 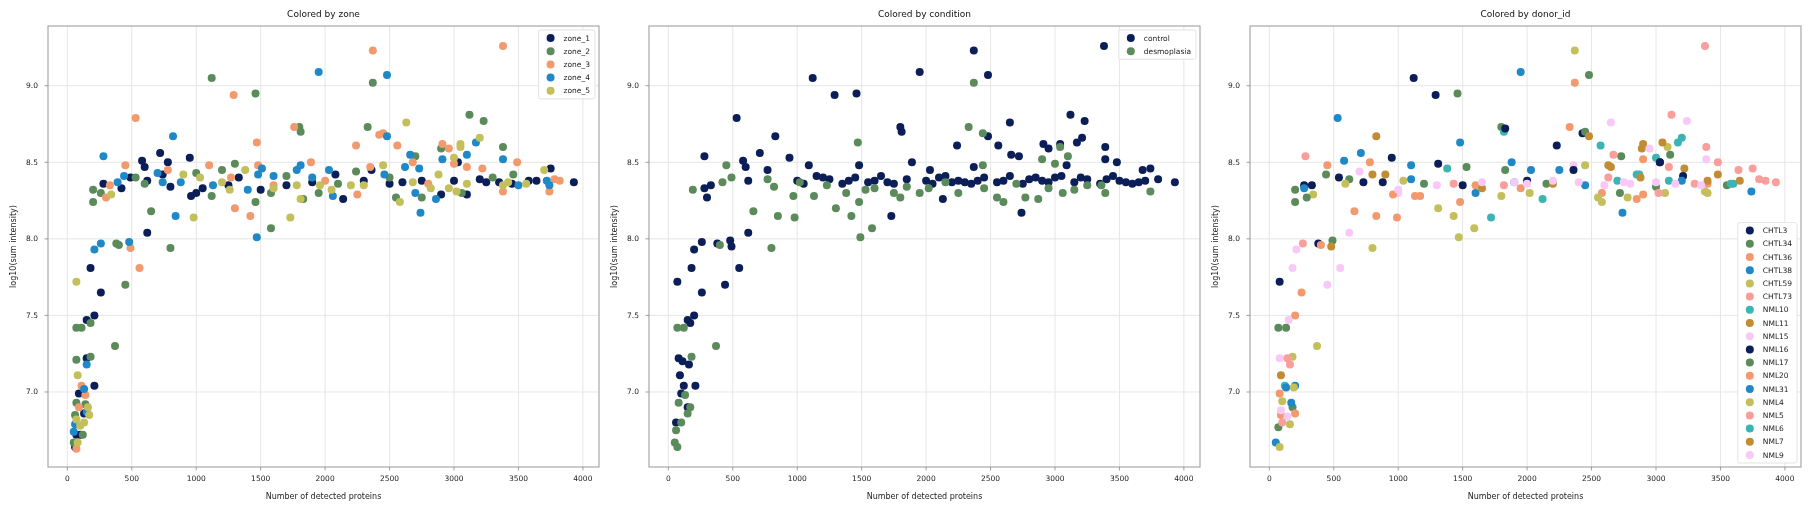 I want to click on chart-title: Colored by zone, so click(x=324, y=14).